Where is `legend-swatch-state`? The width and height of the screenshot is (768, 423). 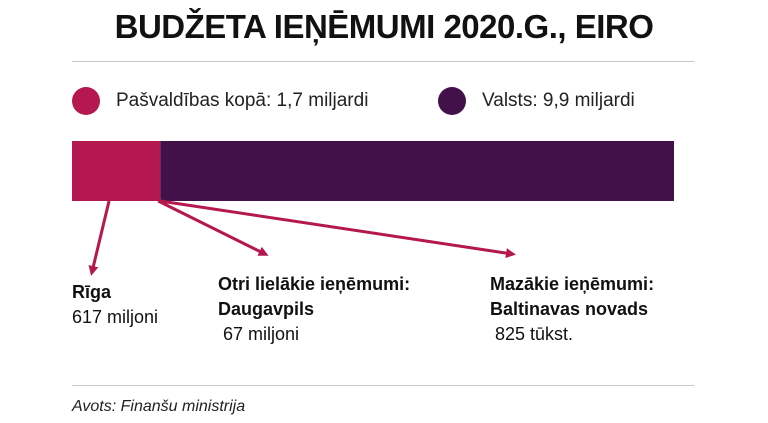 legend-swatch-state is located at coordinates (452, 101).